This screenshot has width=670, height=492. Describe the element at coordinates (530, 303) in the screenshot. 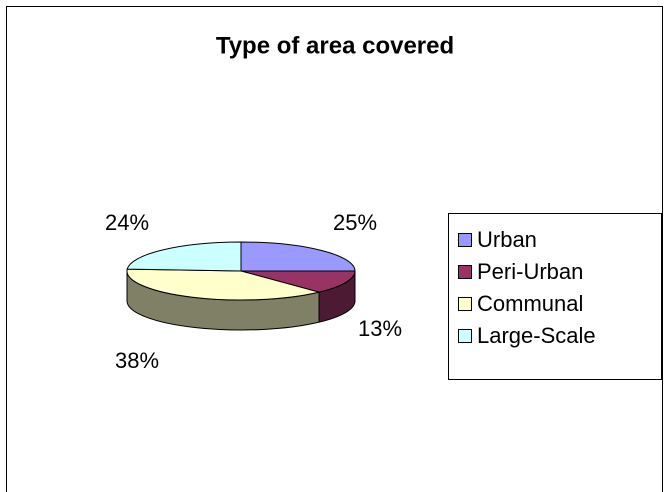

I see `legend-label: Communal` at that location.